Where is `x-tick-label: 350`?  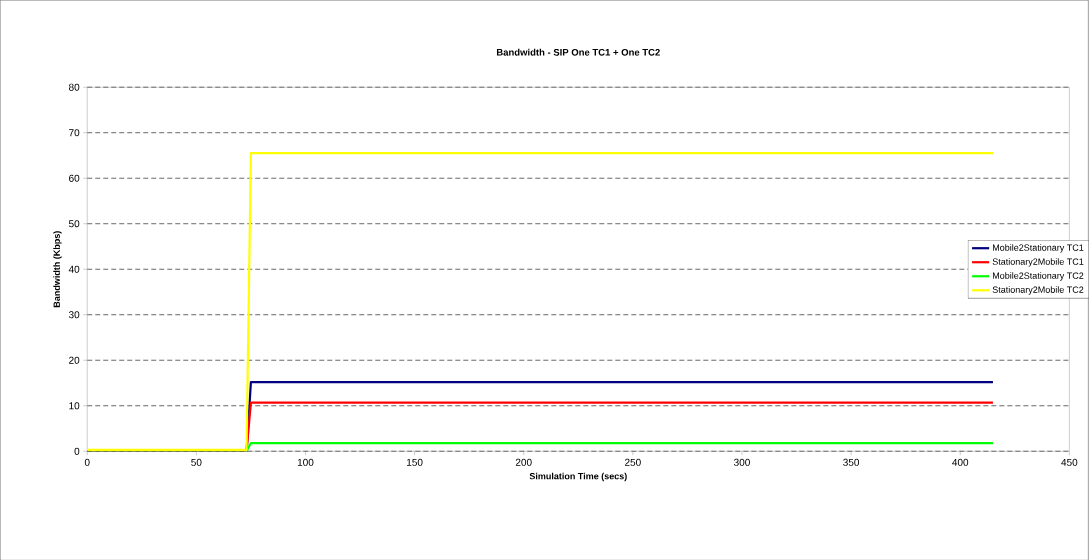
x-tick-label: 350 is located at coordinates (851, 462).